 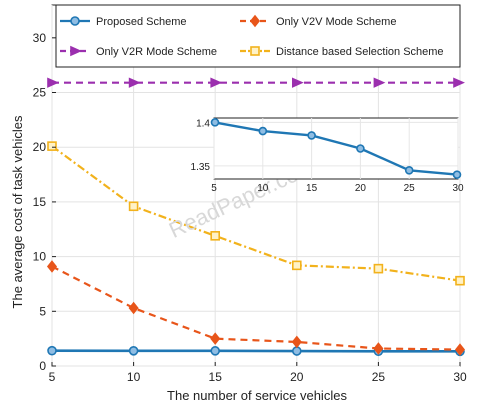 What do you see at coordinates (40, 147) in the screenshot?
I see `y-tick-label: 20` at bounding box center [40, 147].